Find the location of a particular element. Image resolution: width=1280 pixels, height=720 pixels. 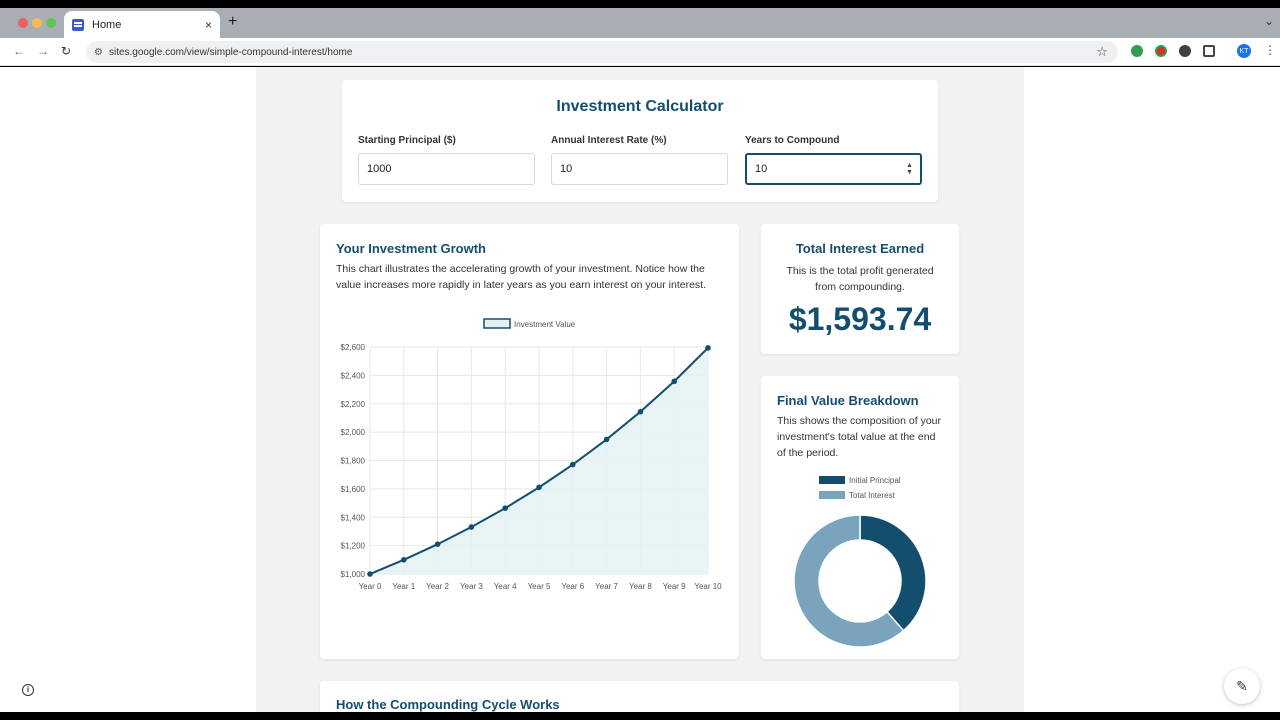

interest-value: $1,593.74 is located at coordinates (860, 319).